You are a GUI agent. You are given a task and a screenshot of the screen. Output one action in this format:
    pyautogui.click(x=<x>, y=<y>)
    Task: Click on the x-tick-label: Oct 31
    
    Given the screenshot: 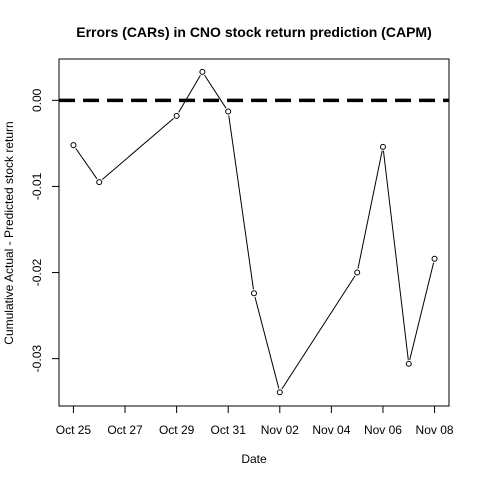 What is the action you would take?
    pyautogui.click(x=229, y=430)
    